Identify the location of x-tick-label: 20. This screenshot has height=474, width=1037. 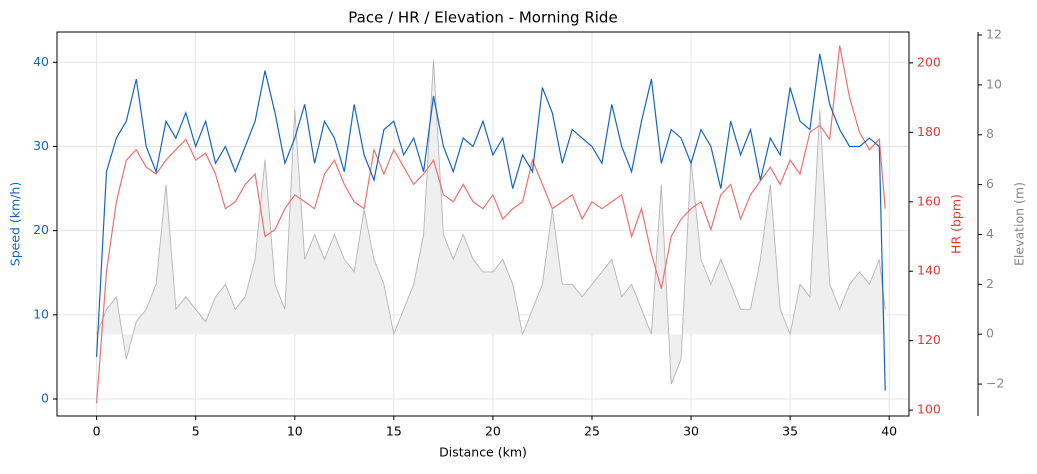
(493, 431).